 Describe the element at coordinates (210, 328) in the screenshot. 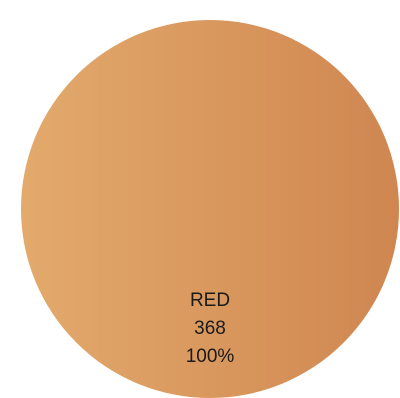

I see `slice-label-value: 368` at that location.